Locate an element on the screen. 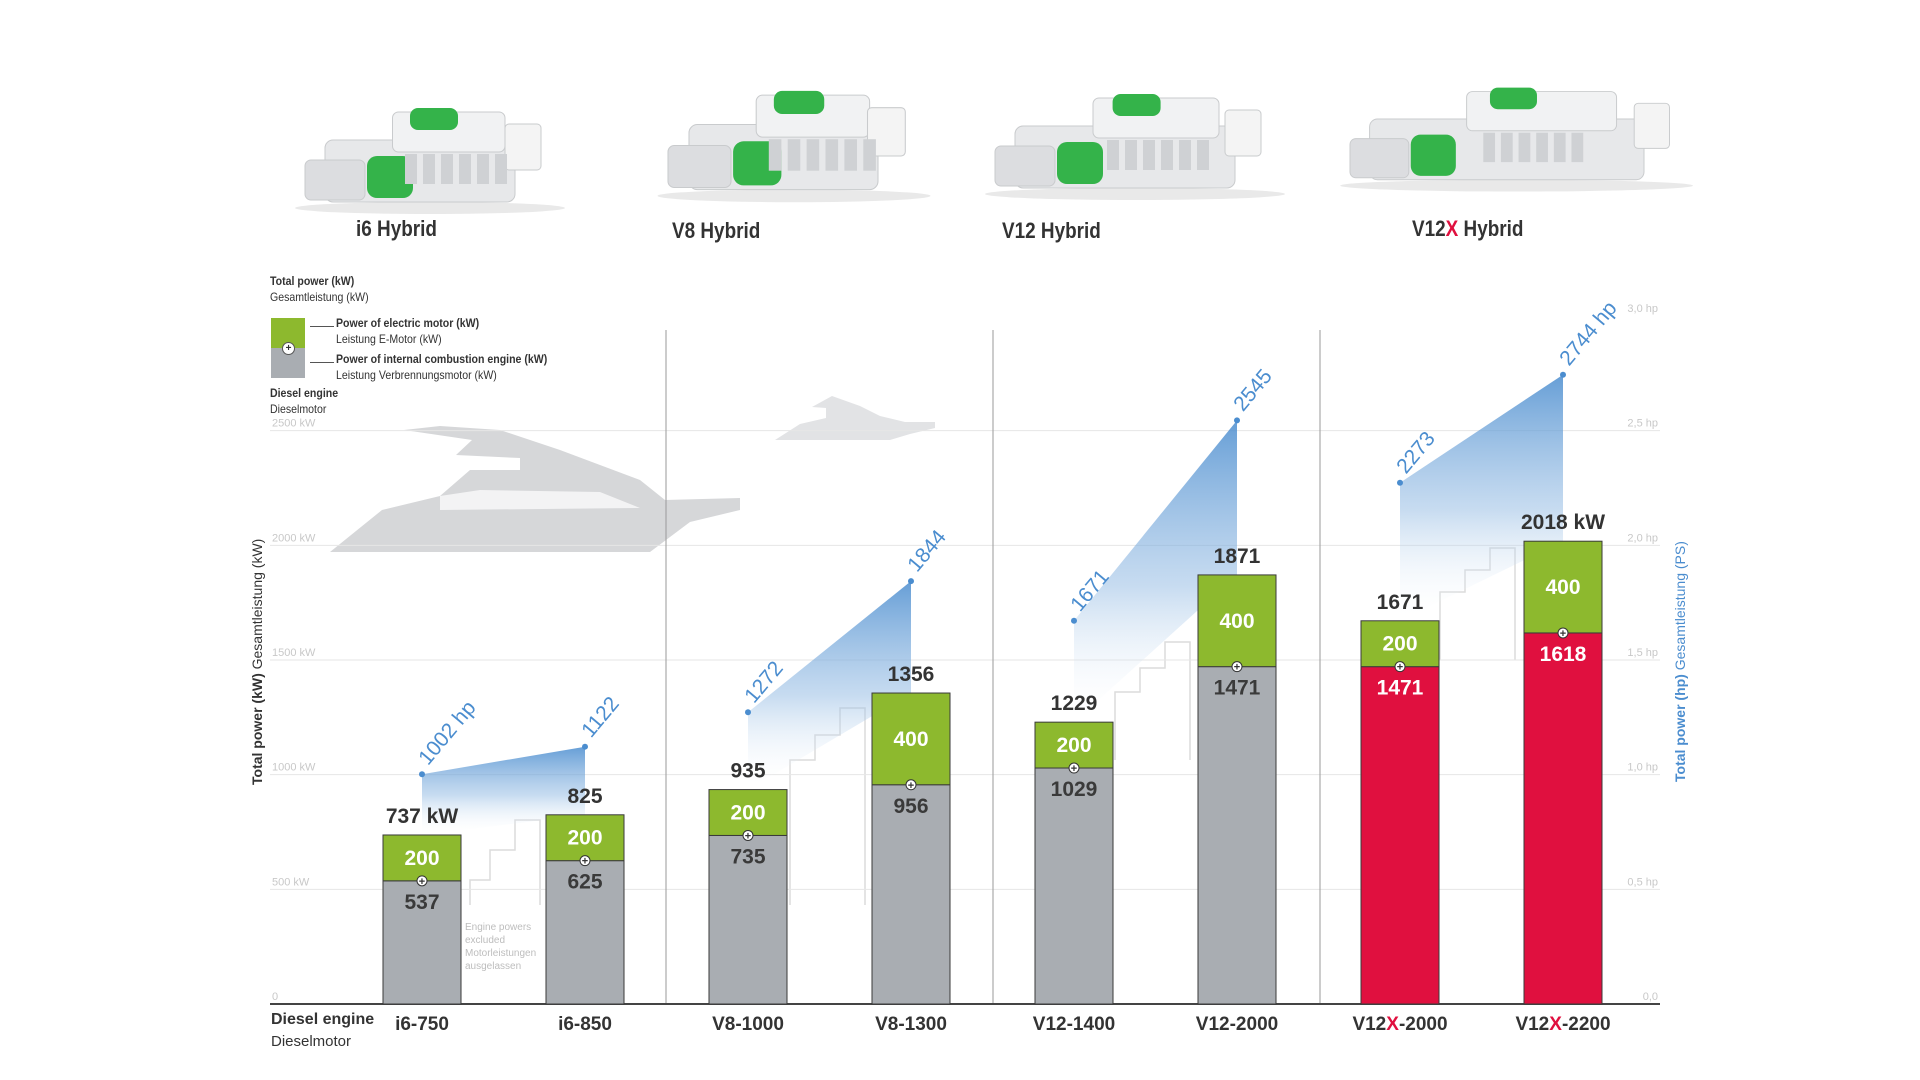 This screenshot has height=1080, width=1920. x-tick-label: i6-850 is located at coordinates (585, 1024).